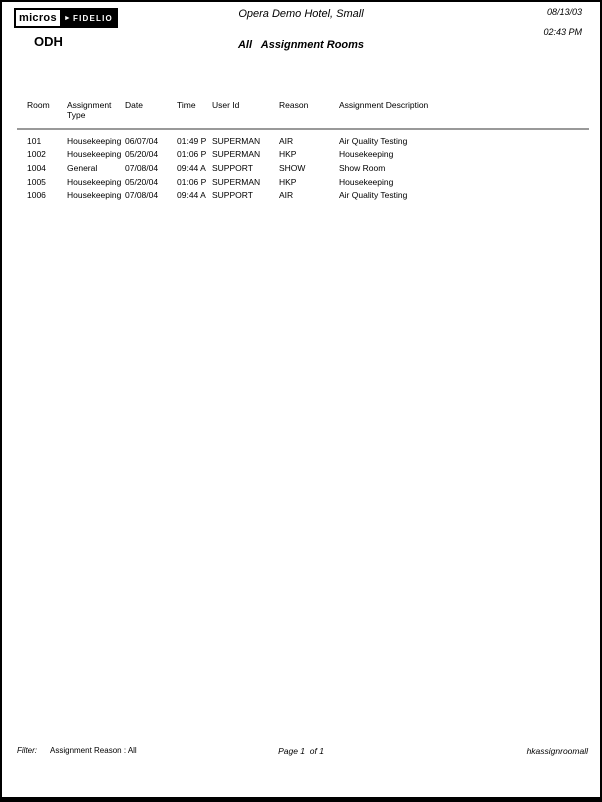 The width and height of the screenshot is (602, 802). I want to click on arrow-right-icon: ►, so click(68, 18).